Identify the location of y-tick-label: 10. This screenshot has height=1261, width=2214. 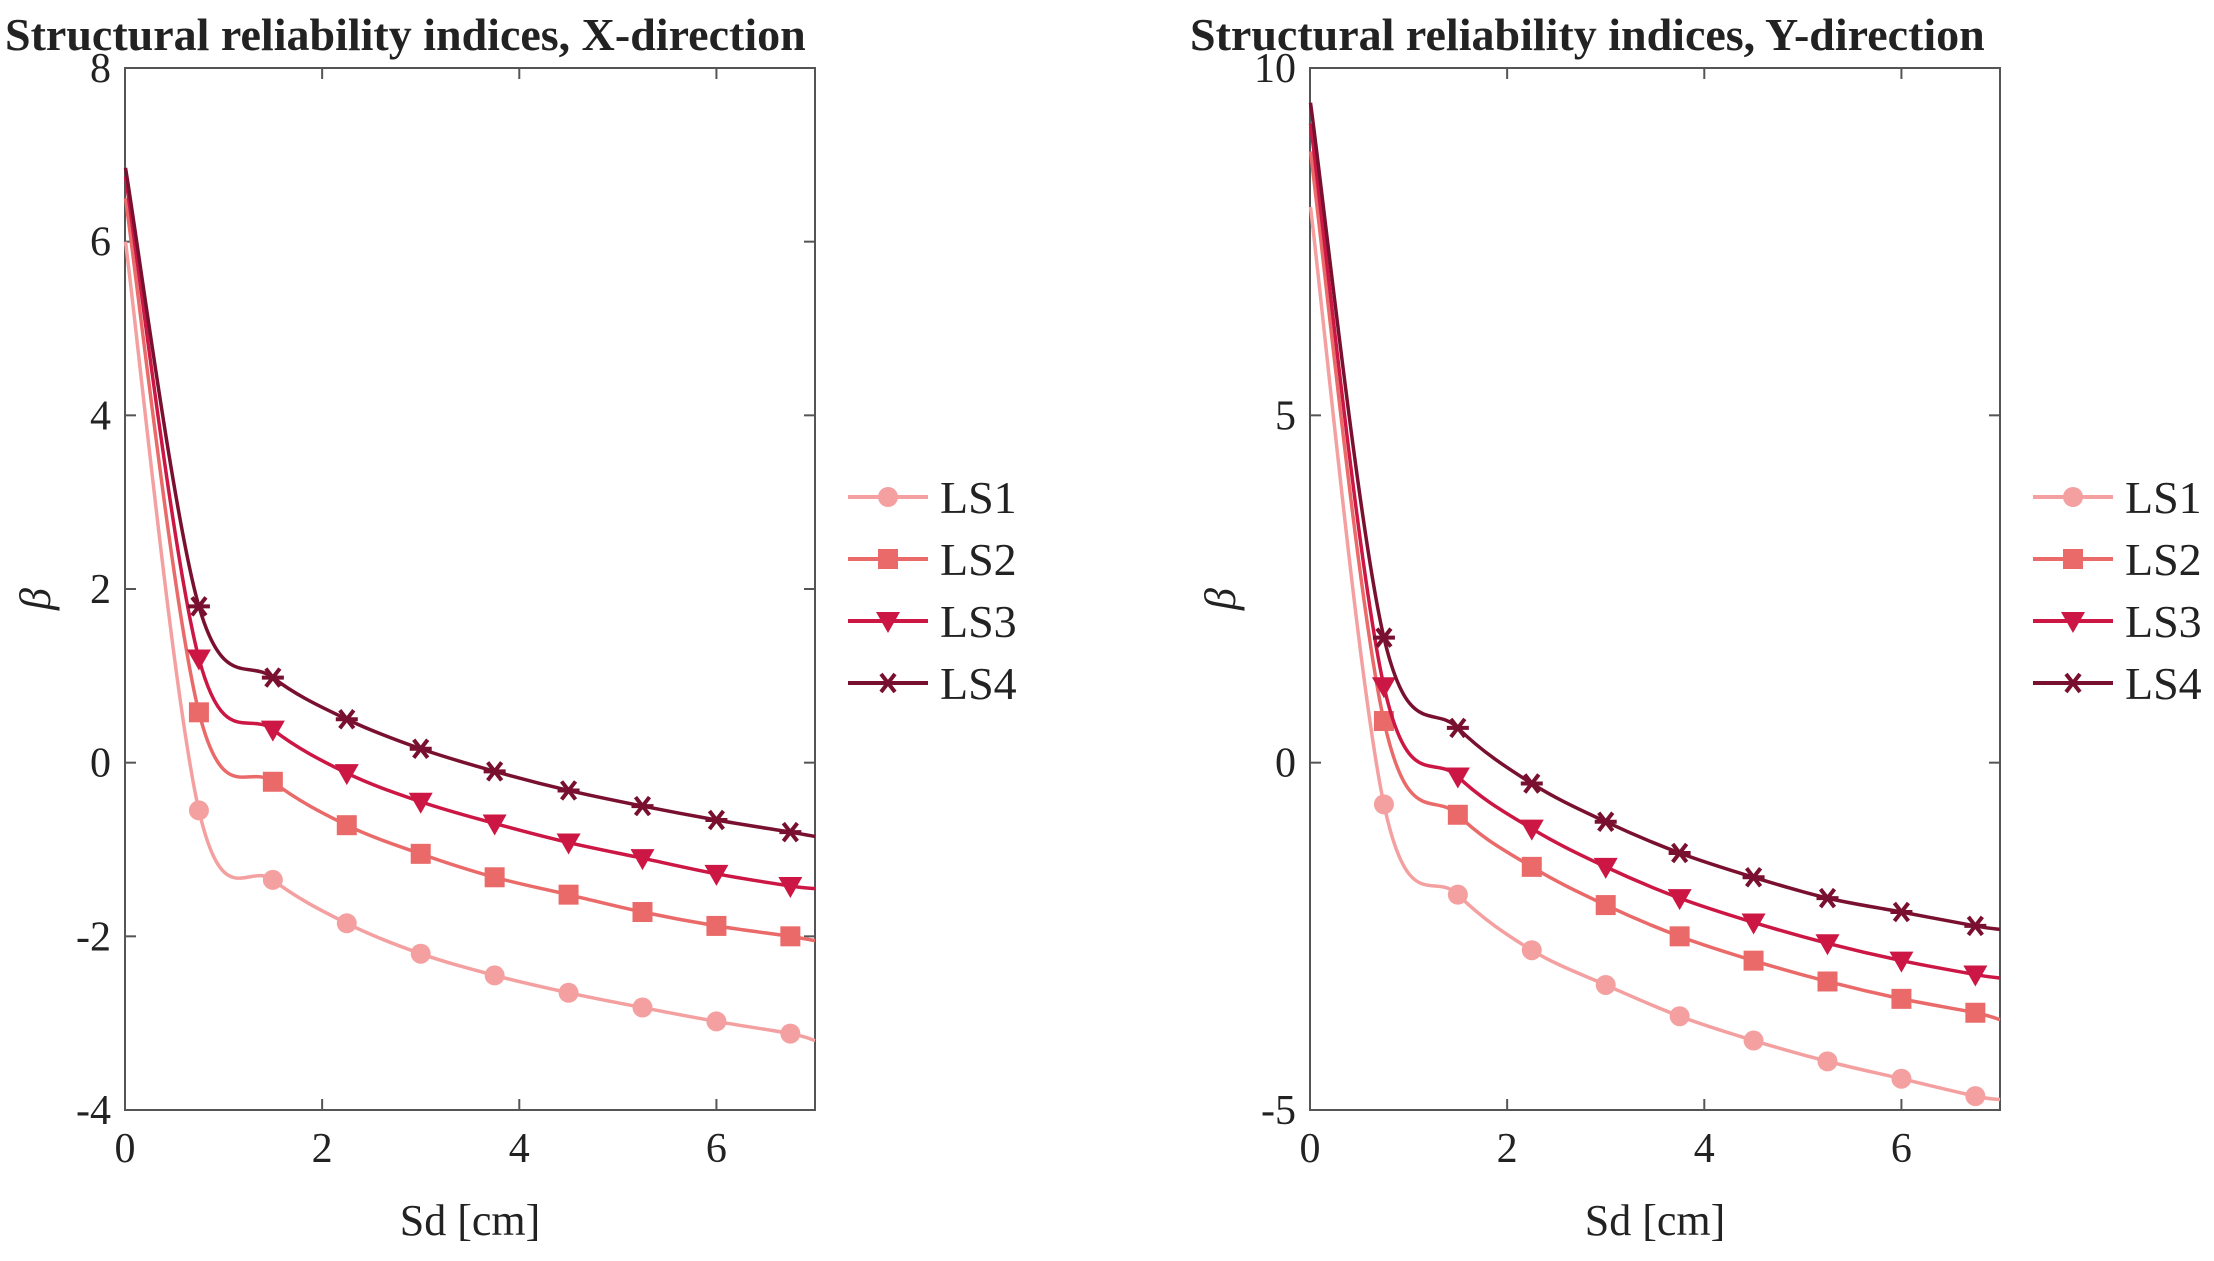
(1275, 69).